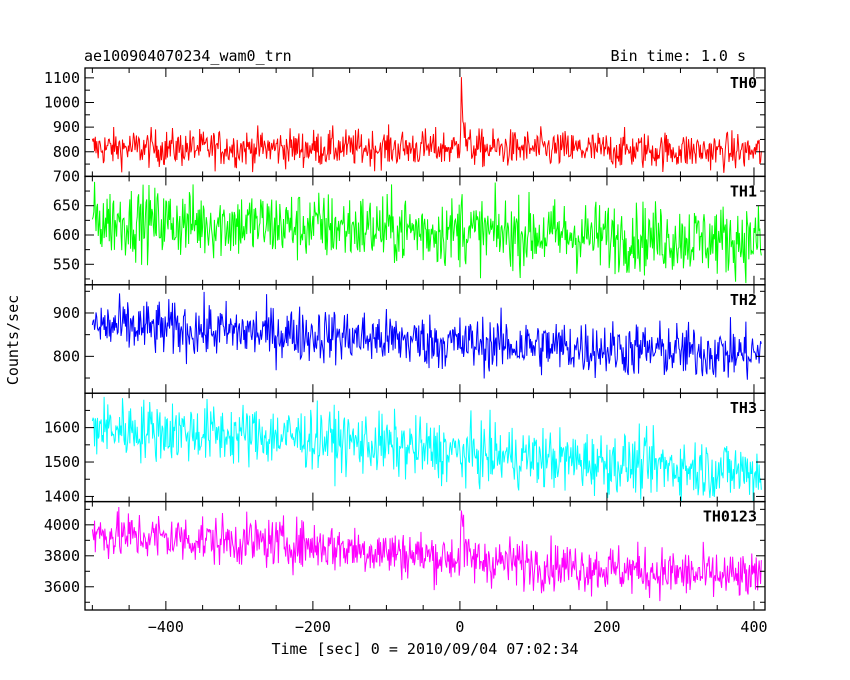  What do you see at coordinates (743, 408) in the screenshot?
I see `panel-label-th3: TH3` at bounding box center [743, 408].